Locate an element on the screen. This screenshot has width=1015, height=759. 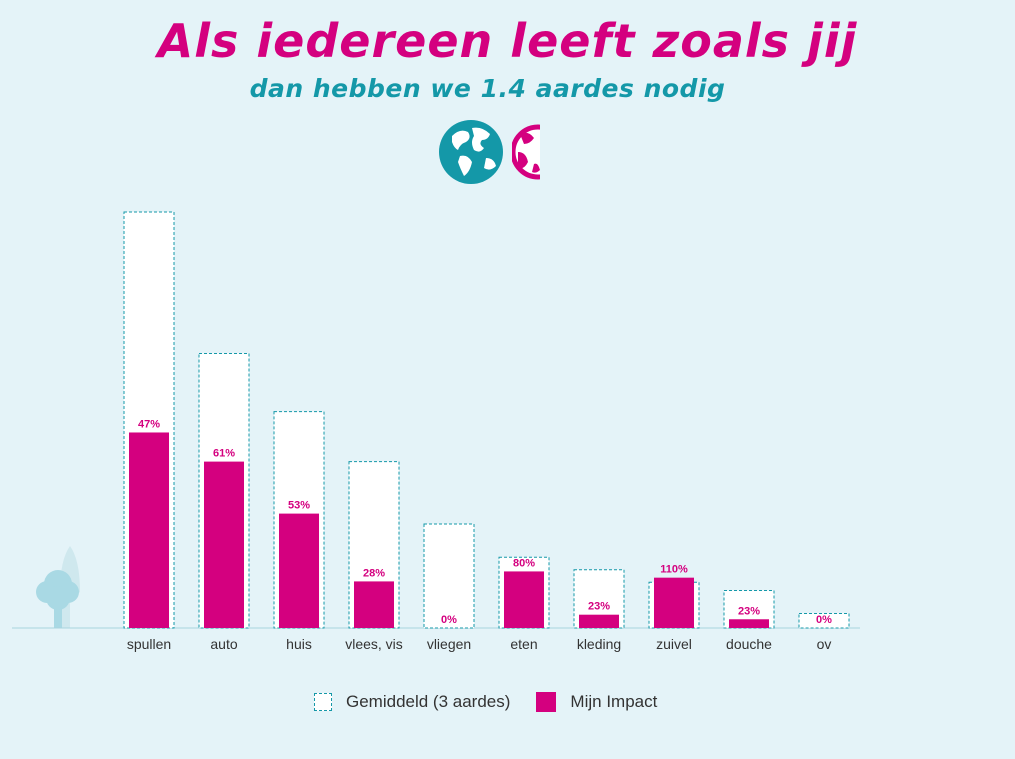
legend-item-mine: Mijn Impact is located at coordinates (596, 702).